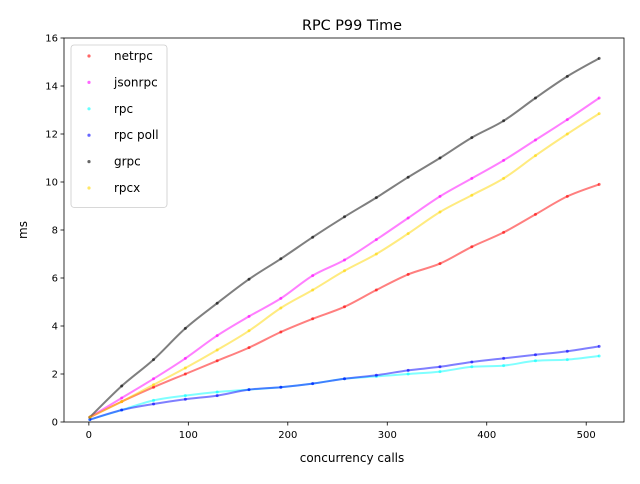 The width and height of the screenshot is (640, 484). What do you see at coordinates (51, 39) in the screenshot?
I see `y-tick-label: 16` at bounding box center [51, 39].